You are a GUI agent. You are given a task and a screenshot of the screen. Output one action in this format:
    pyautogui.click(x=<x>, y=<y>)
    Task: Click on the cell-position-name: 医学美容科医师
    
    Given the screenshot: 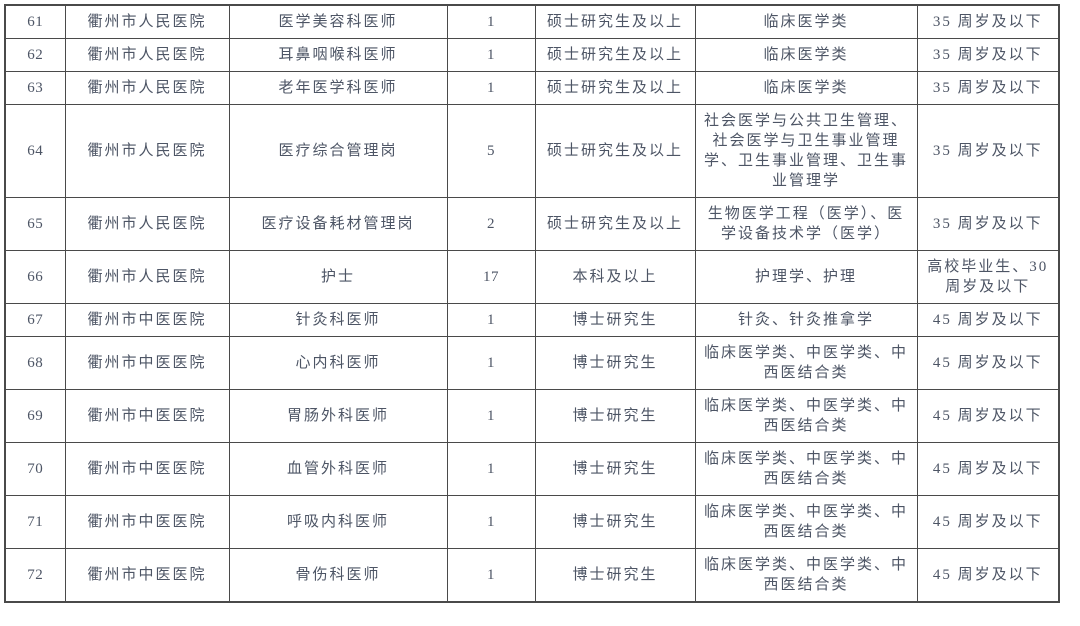 What is the action you would take?
    pyautogui.click(x=338, y=21)
    